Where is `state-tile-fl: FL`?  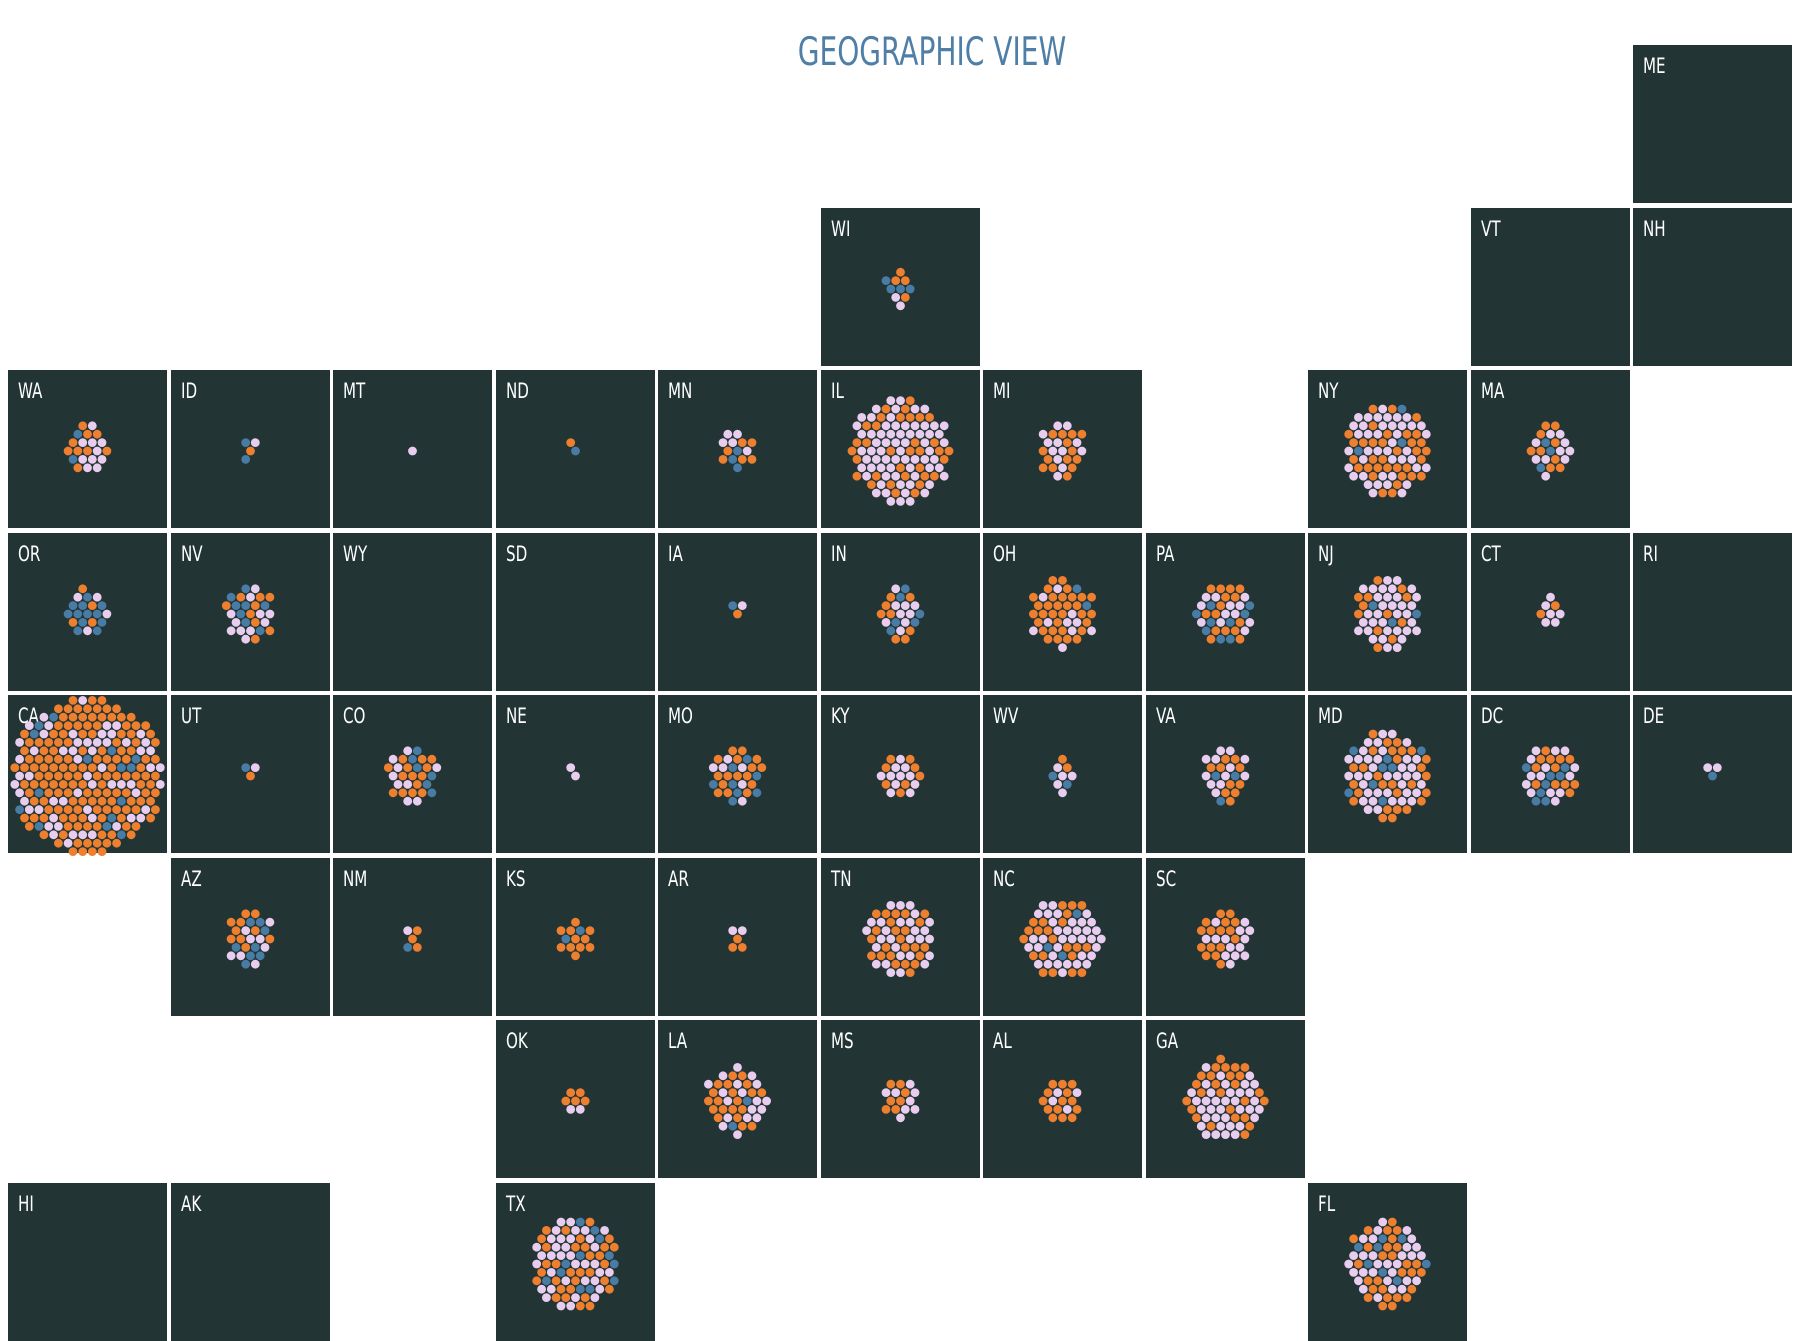
state-tile-fl: FL is located at coordinates (1387, 1261).